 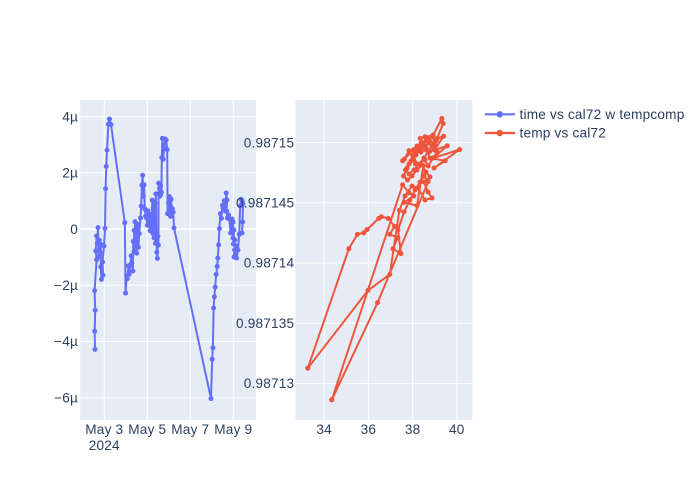 I want to click on svg-text: 0.98714, so click(x=269, y=263).